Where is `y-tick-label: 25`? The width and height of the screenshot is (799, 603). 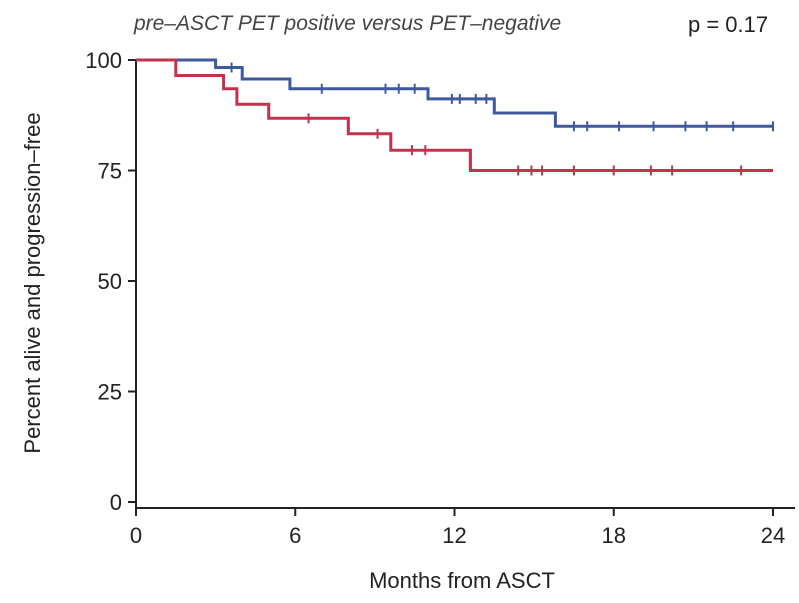 y-tick-label: 25 is located at coordinates (110, 392).